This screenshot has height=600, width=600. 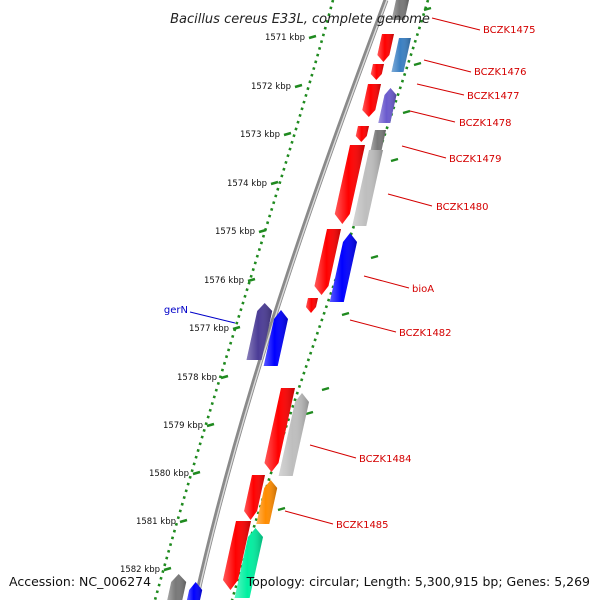 What do you see at coordinates (500, 72) in the screenshot?
I see `gene-label-bczk1476: BCZK1476` at bounding box center [500, 72].